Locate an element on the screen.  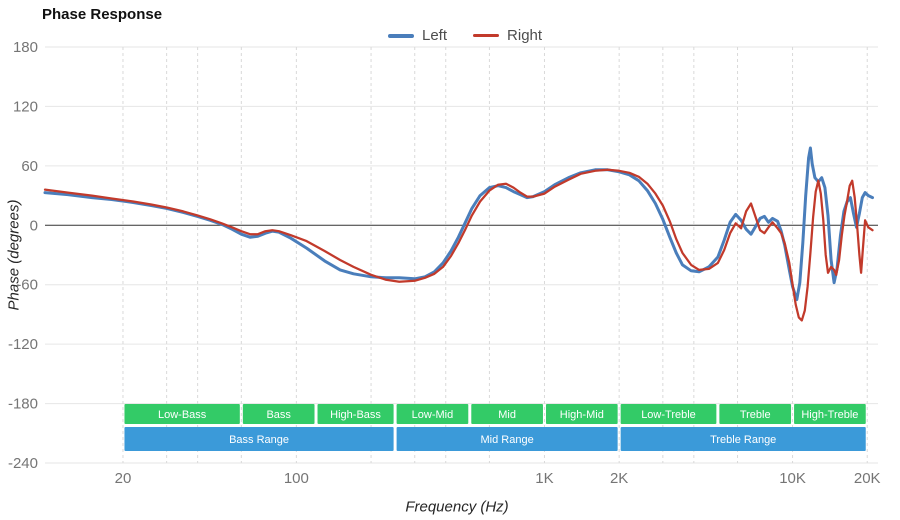
legend-item-right: Right is located at coordinates (507, 35).